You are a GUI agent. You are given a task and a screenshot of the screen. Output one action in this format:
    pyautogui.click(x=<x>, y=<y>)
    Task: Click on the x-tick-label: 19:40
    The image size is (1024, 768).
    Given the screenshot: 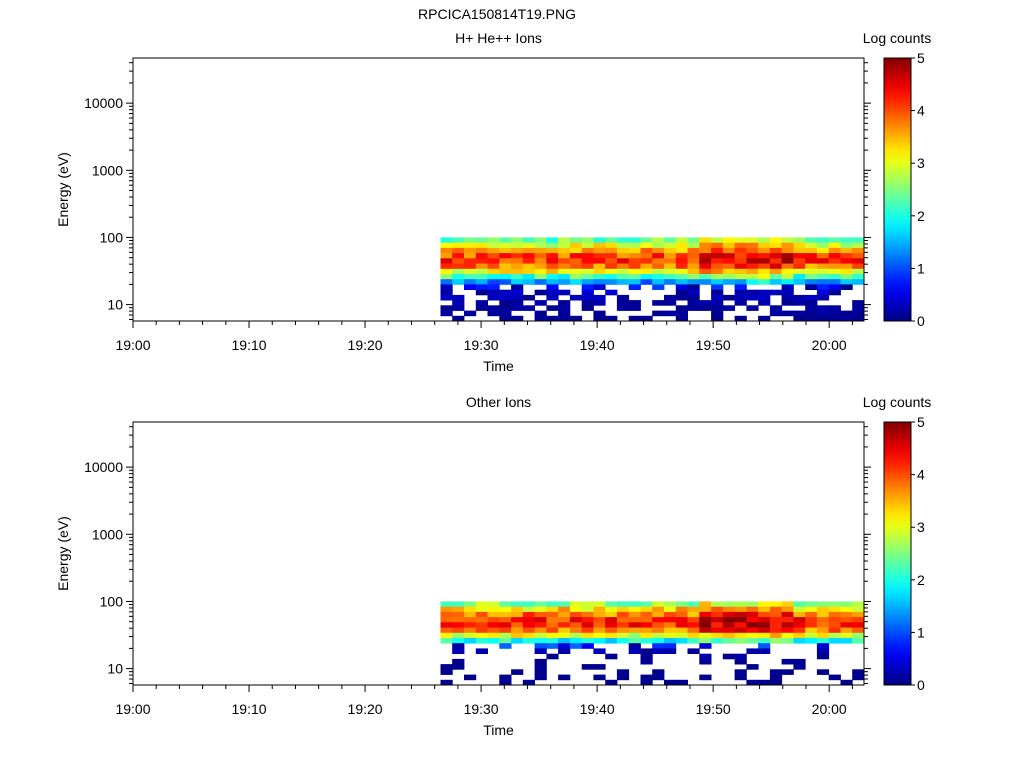 What is the action you would take?
    pyautogui.click(x=597, y=709)
    